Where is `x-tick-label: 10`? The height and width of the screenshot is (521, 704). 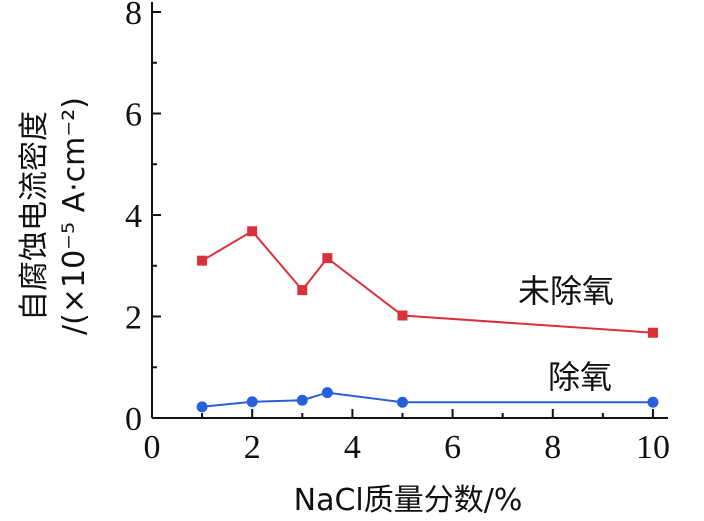
x-tick-label: 10 is located at coordinates (653, 447).